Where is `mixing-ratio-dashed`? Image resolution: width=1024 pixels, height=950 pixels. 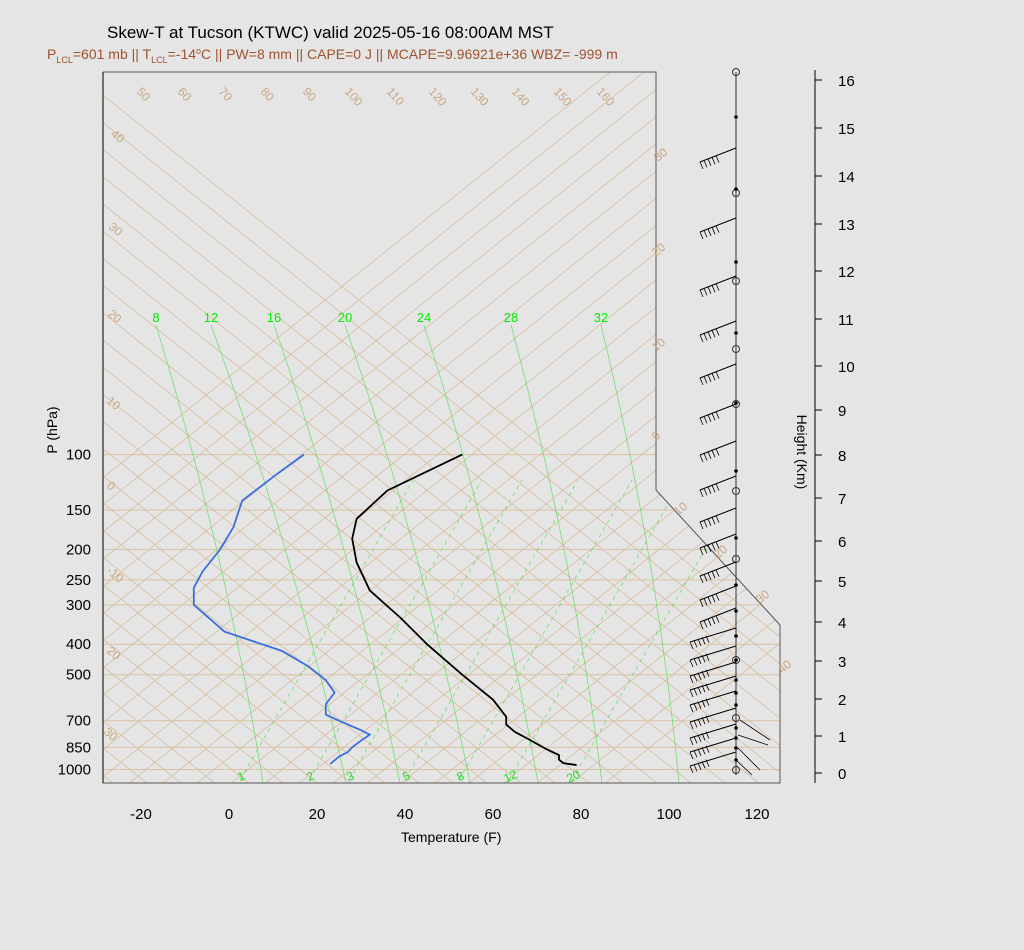 mixing-ratio-dashed is located at coordinates (595, 630).